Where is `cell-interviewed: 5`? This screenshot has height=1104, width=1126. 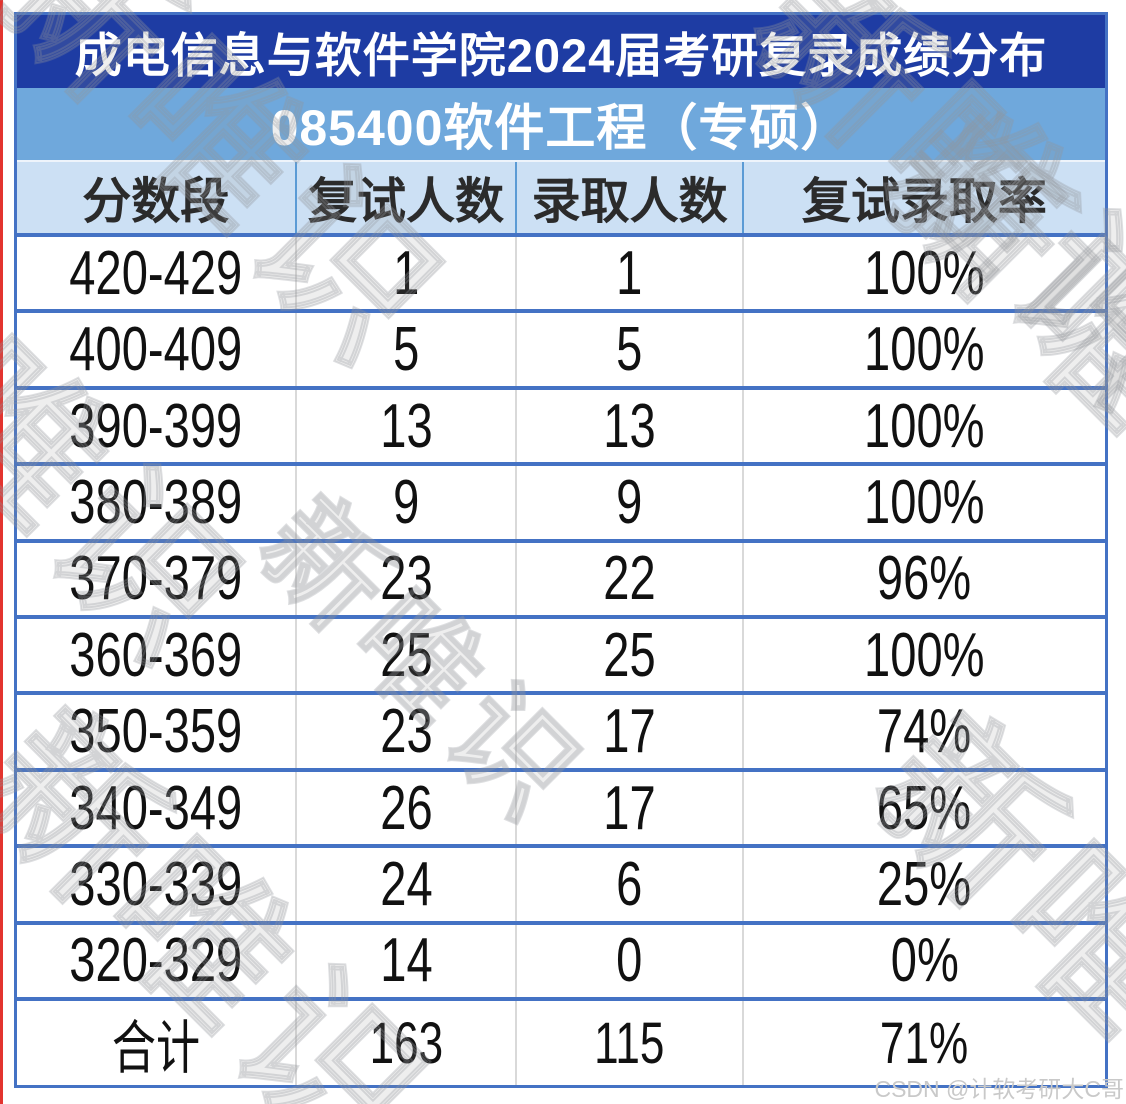
cell-interviewed: 5 is located at coordinates (407, 349).